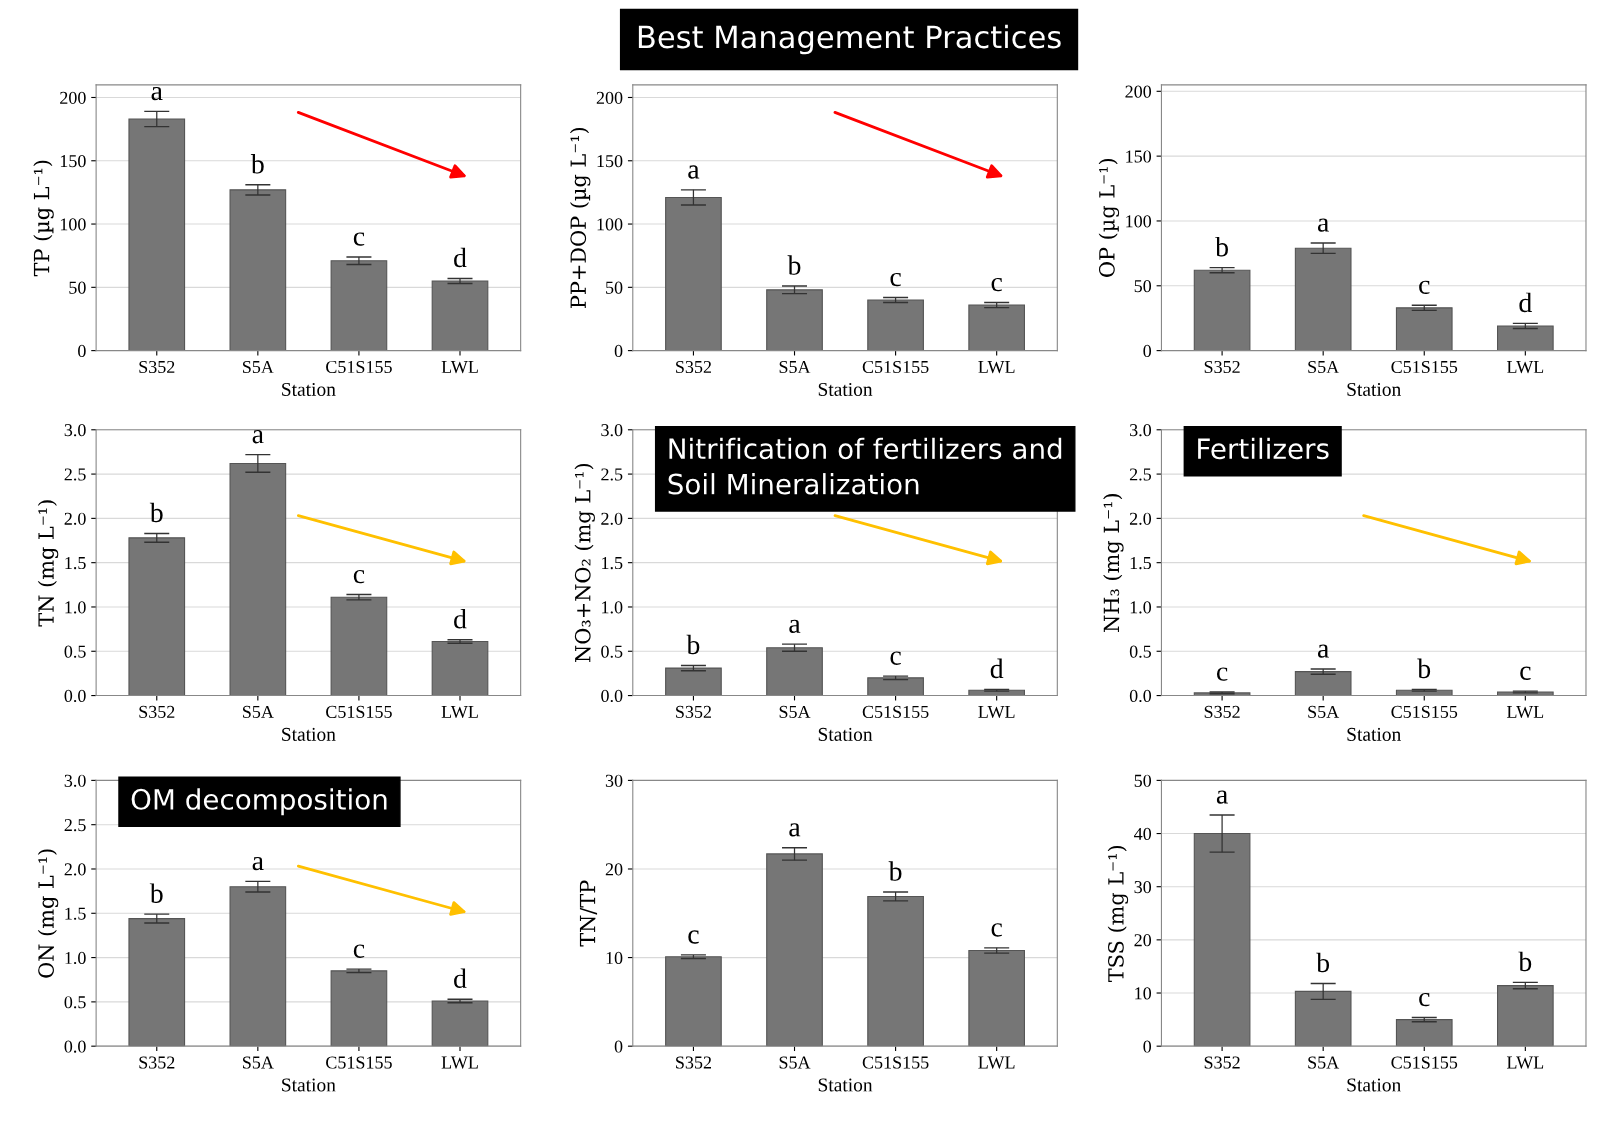  What do you see at coordinates (612, 474) in the screenshot?
I see `y-tick-label: 2.5` at bounding box center [612, 474].